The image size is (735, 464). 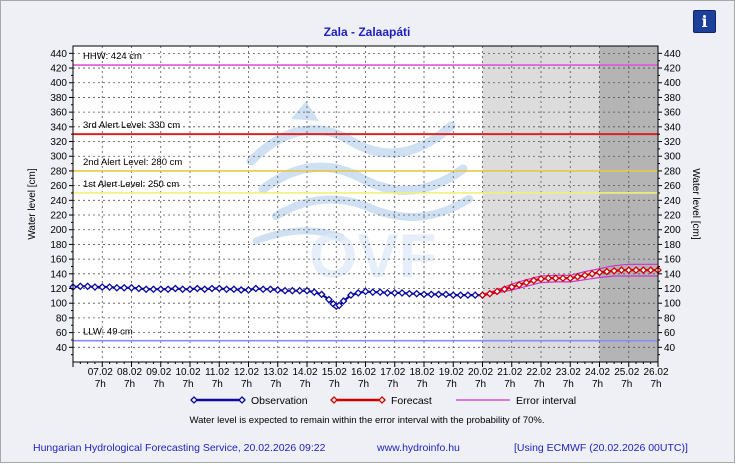 What do you see at coordinates (546, 401) in the screenshot?
I see `legend-label: Error interval` at bounding box center [546, 401].